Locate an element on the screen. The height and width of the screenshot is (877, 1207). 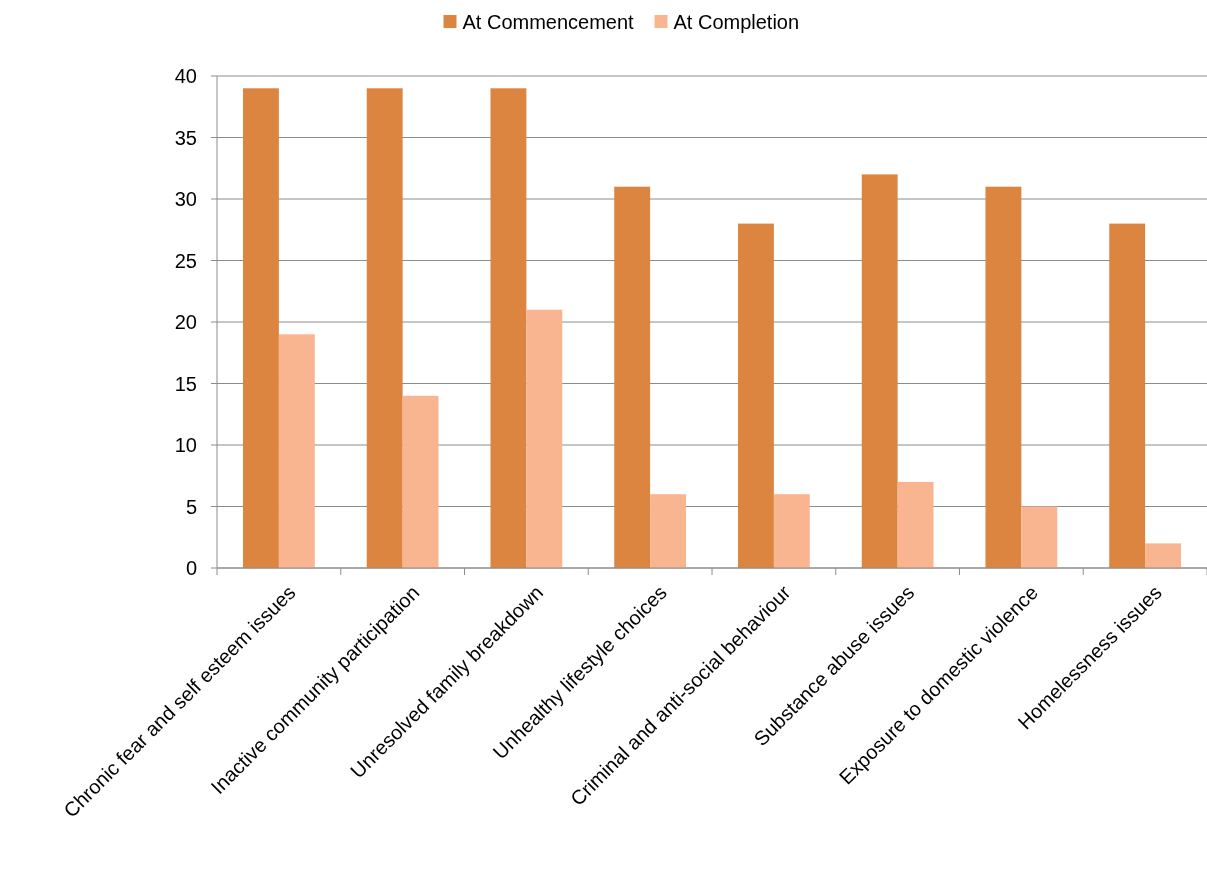
y-tick-label: 35 is located at coordinates (185, 137).